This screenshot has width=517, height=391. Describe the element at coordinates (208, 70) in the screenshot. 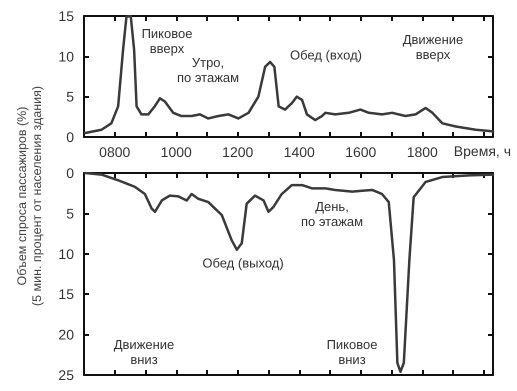

I see `annotation: Утро, по этажам` at that location.